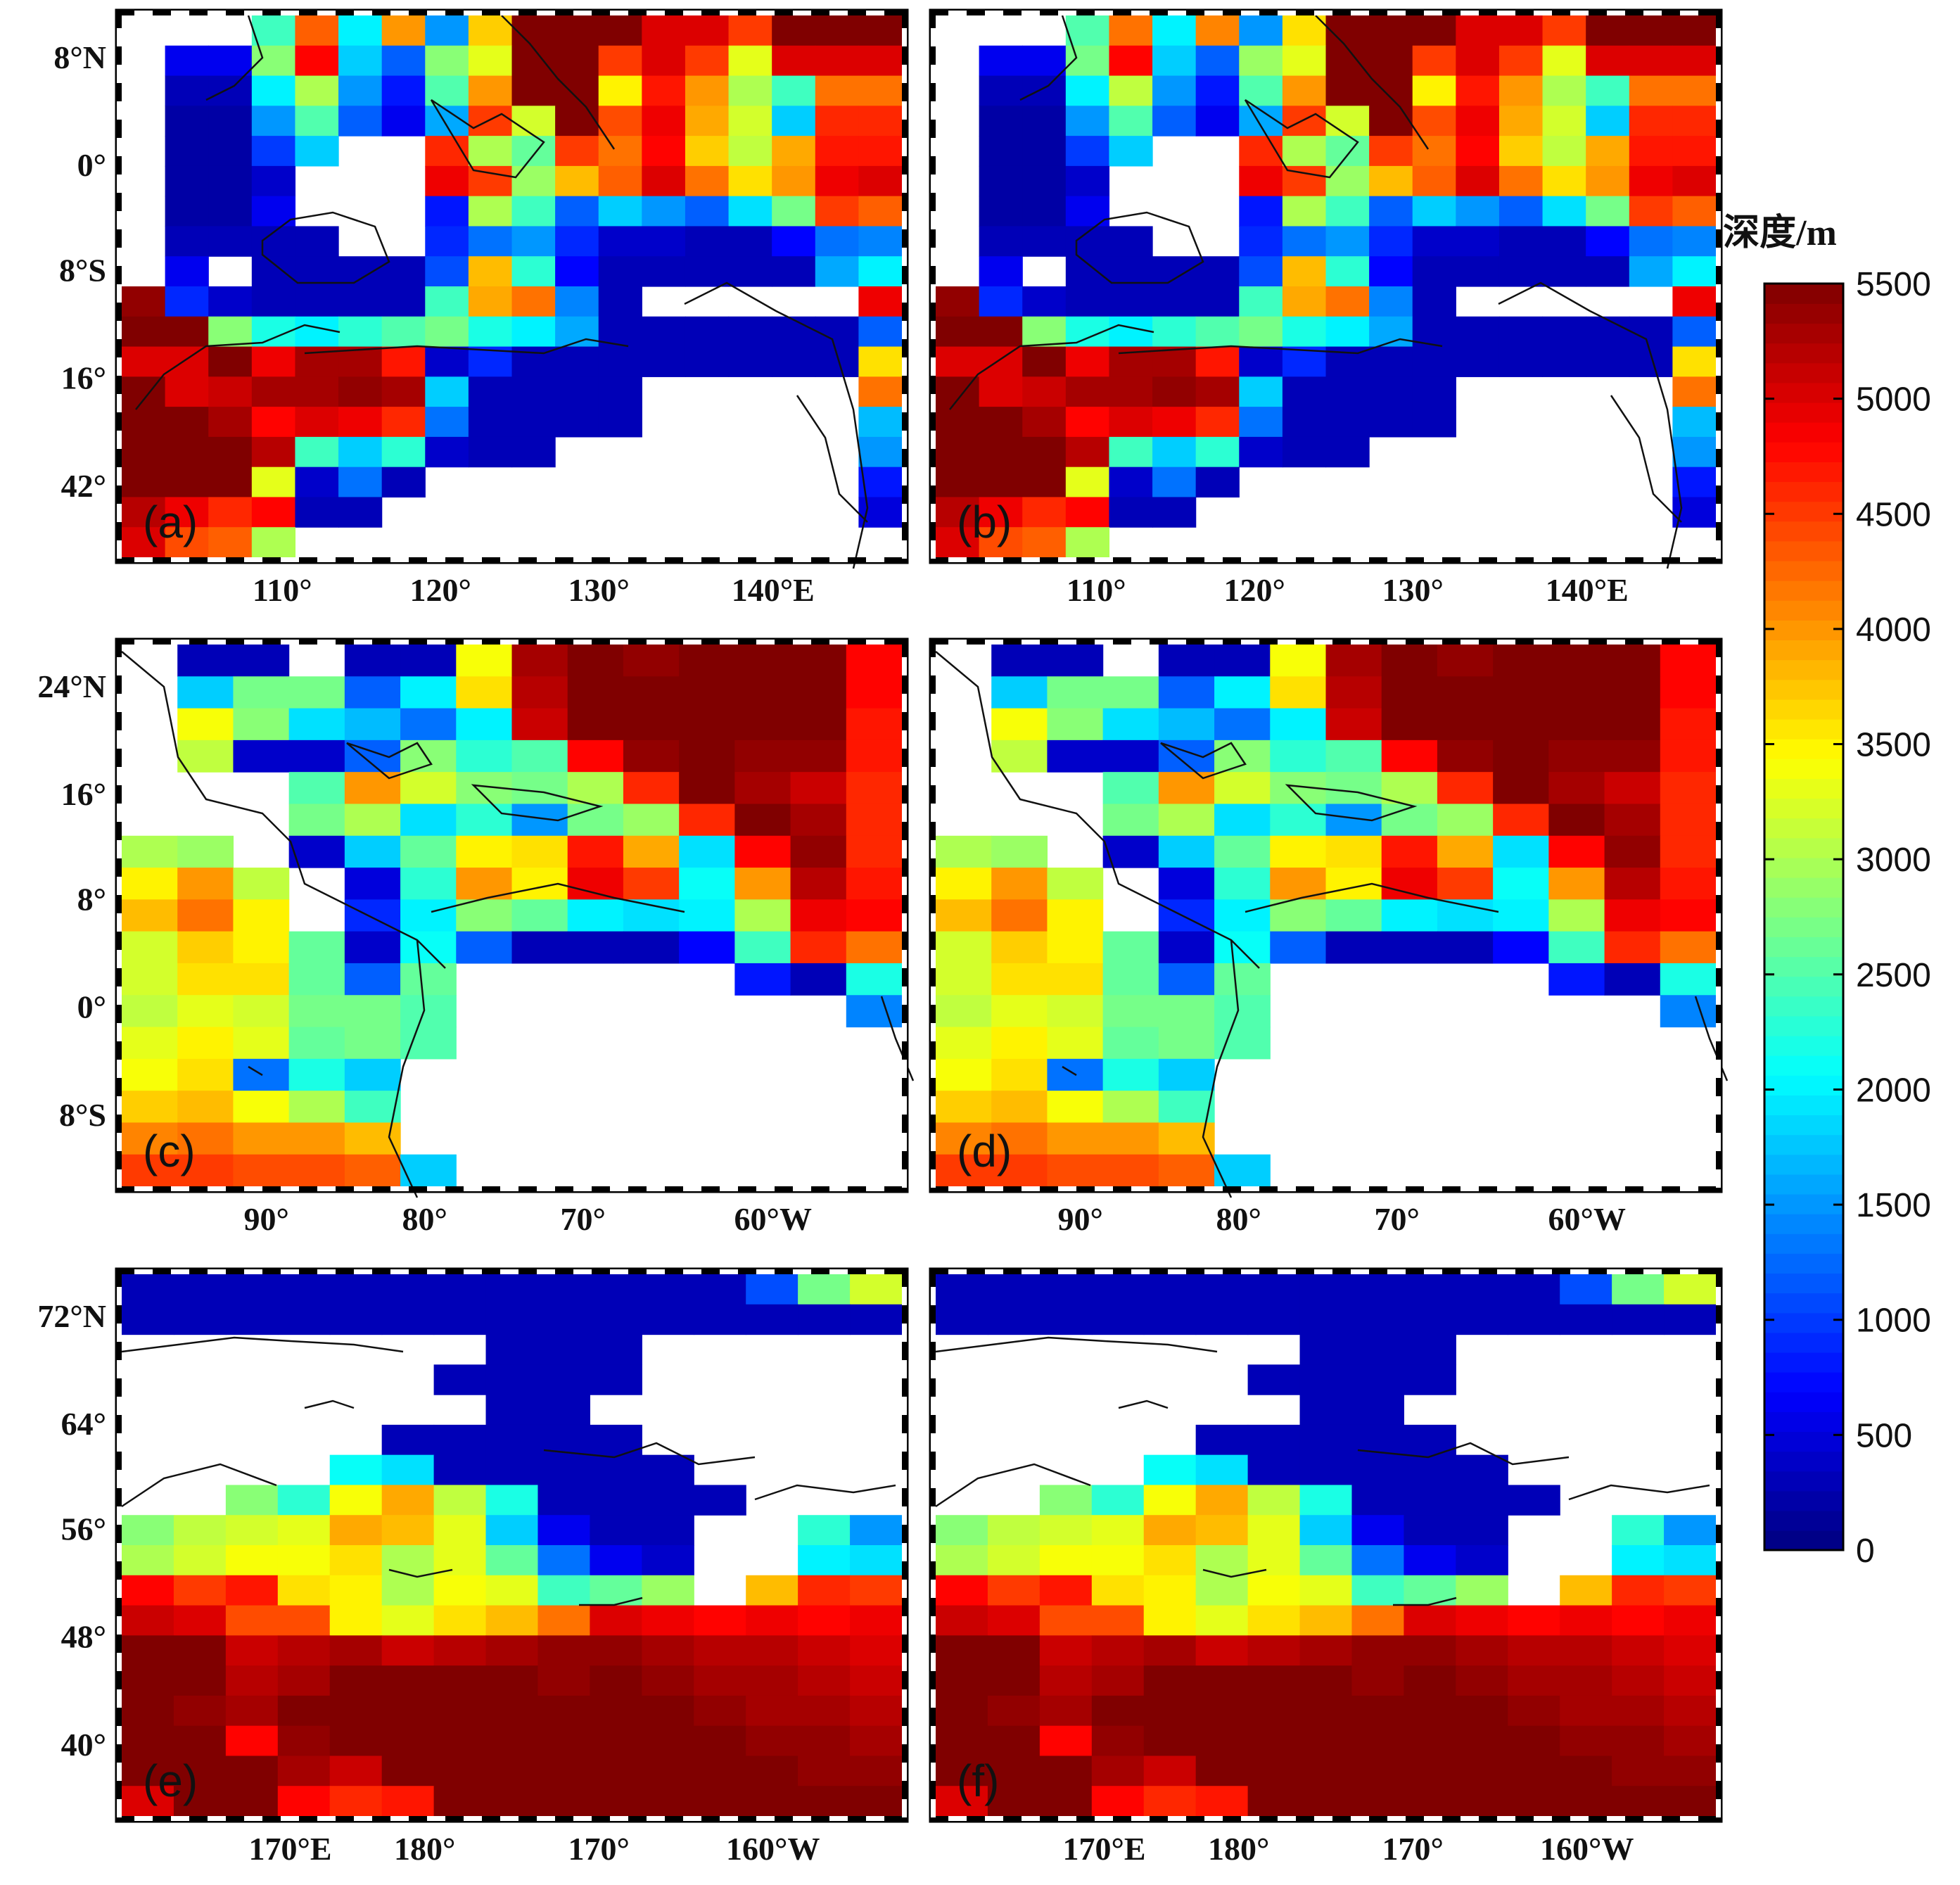  Describe the element at coordinates (1326, 915) in the screenshot. I see `map-frame` at that location.